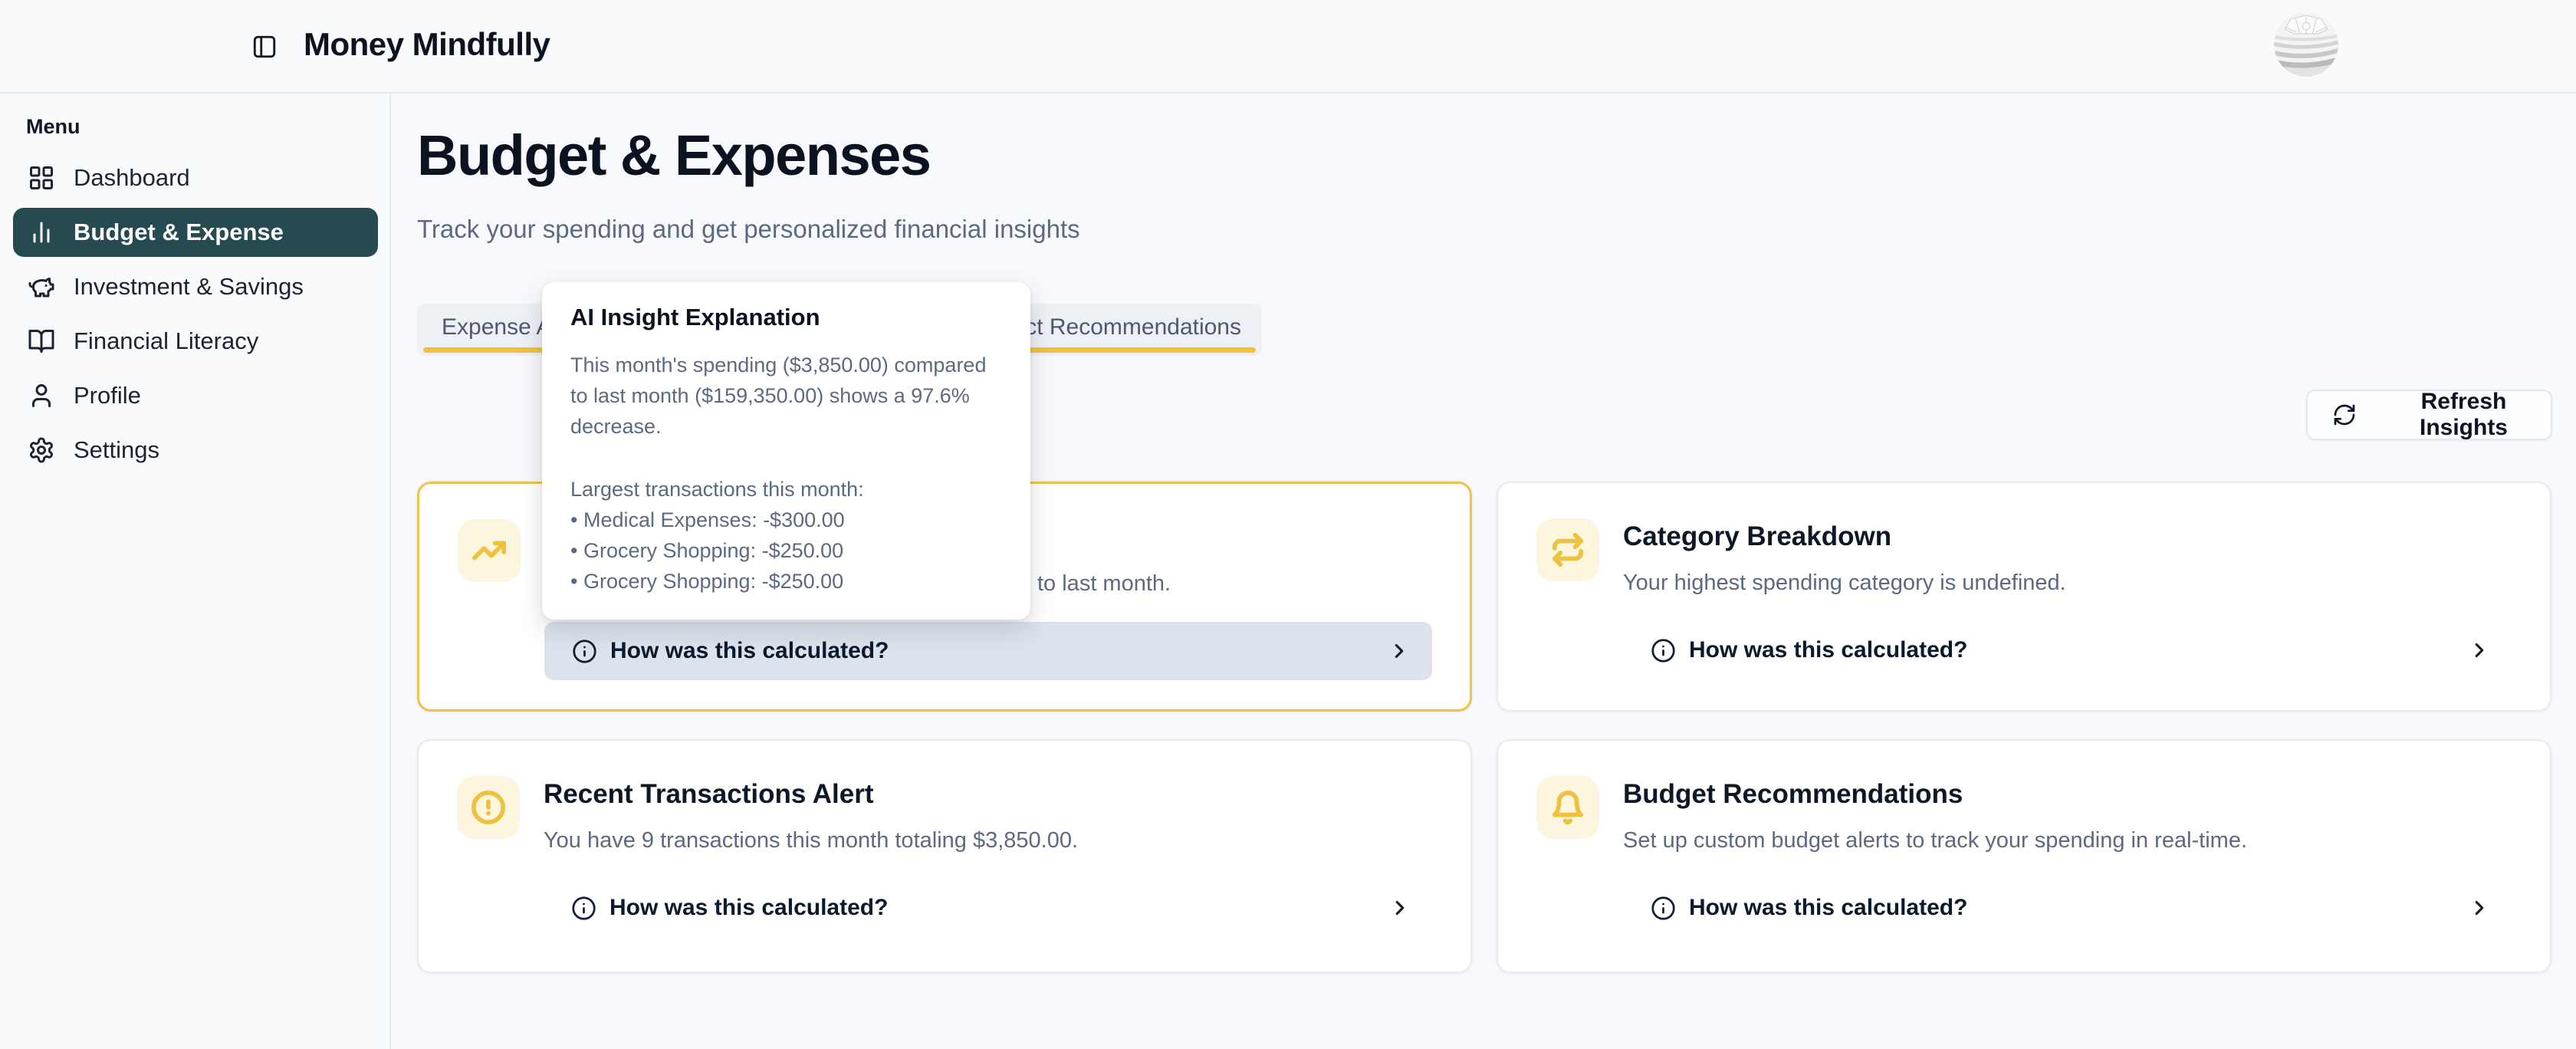 The height and width of the screenshot is (1049, 2576). What do you see at coordinates (490, 550) in the screenshot?
I see `trending-up-icon` at bounding box center [490, 550].